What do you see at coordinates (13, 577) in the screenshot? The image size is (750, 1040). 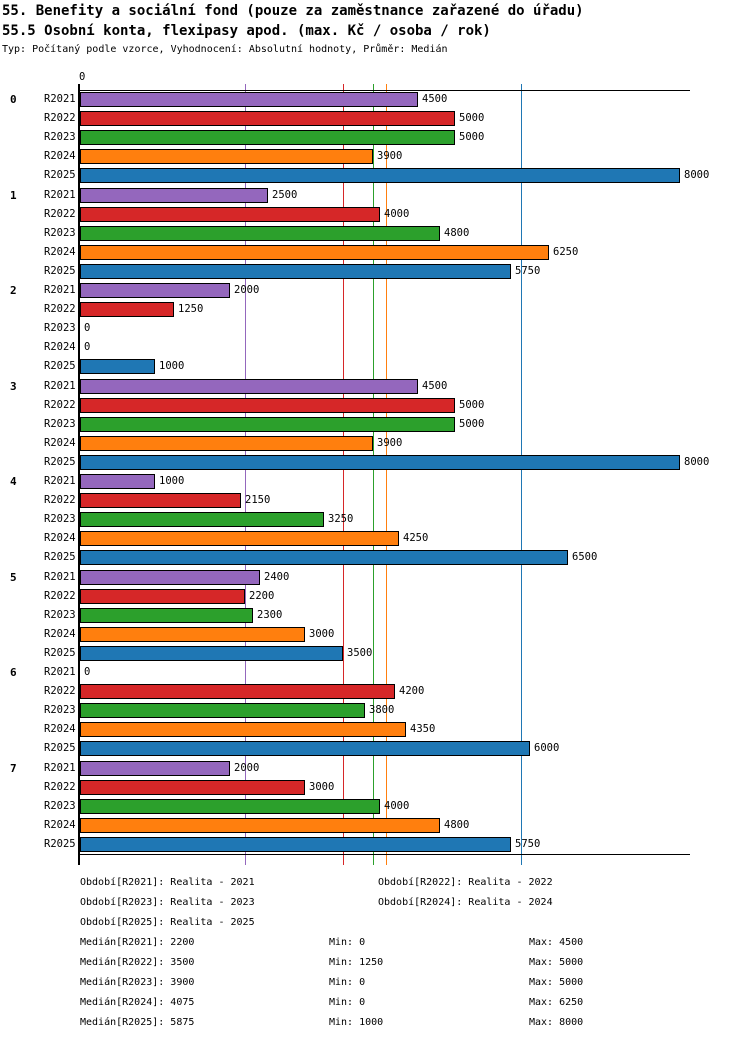 I see `group-label: 5` at bounding box center [13, 577].